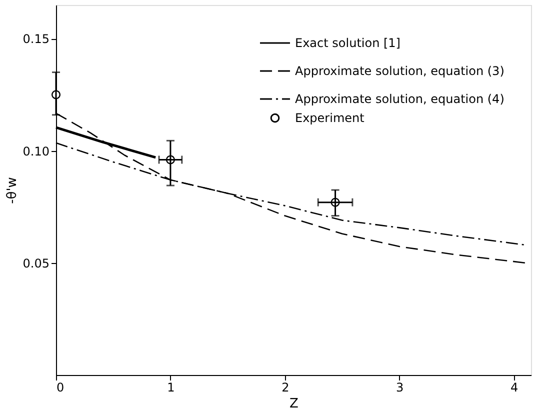  What do you see at coordinates (36, 263) in the screenshot?
I see `y-tick-label: 0.05` at bounding box center [36, 263].